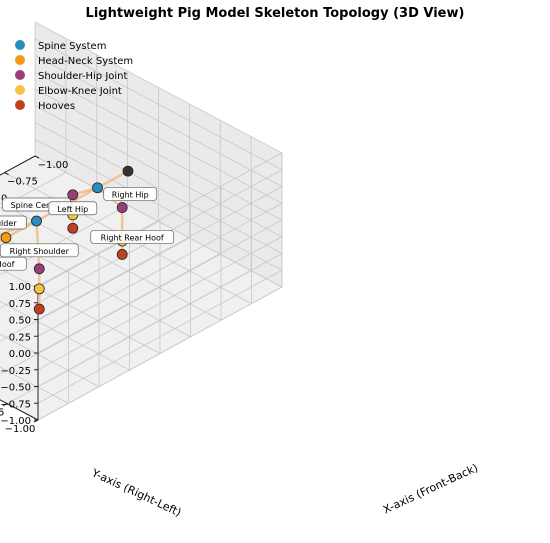 The image size is (550, 543). Describe the element at coordinates (8, 223) in the screenshot. I see `label-text: Left Shoulder` at that location.